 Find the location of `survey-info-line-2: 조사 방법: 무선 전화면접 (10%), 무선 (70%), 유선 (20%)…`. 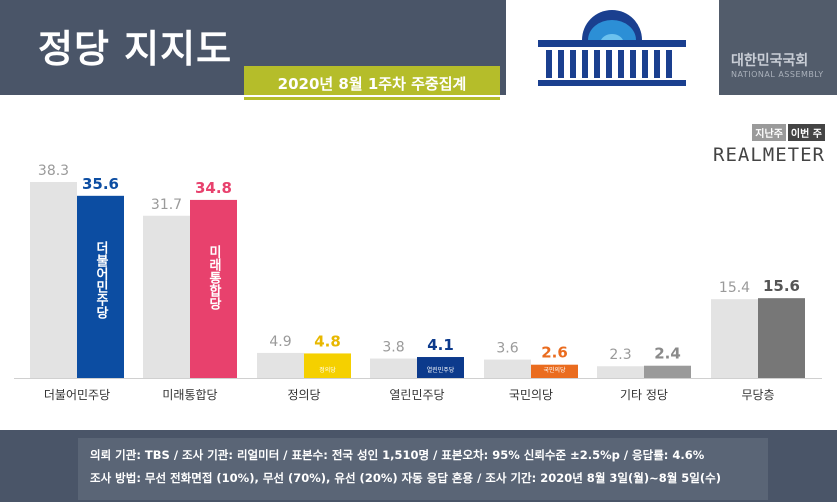

survey-info-line-2: 조사 방법: 무선 전화면접 (10%), 무선 (70%), 유선 (20%)… is located at coordinates (405, 478).